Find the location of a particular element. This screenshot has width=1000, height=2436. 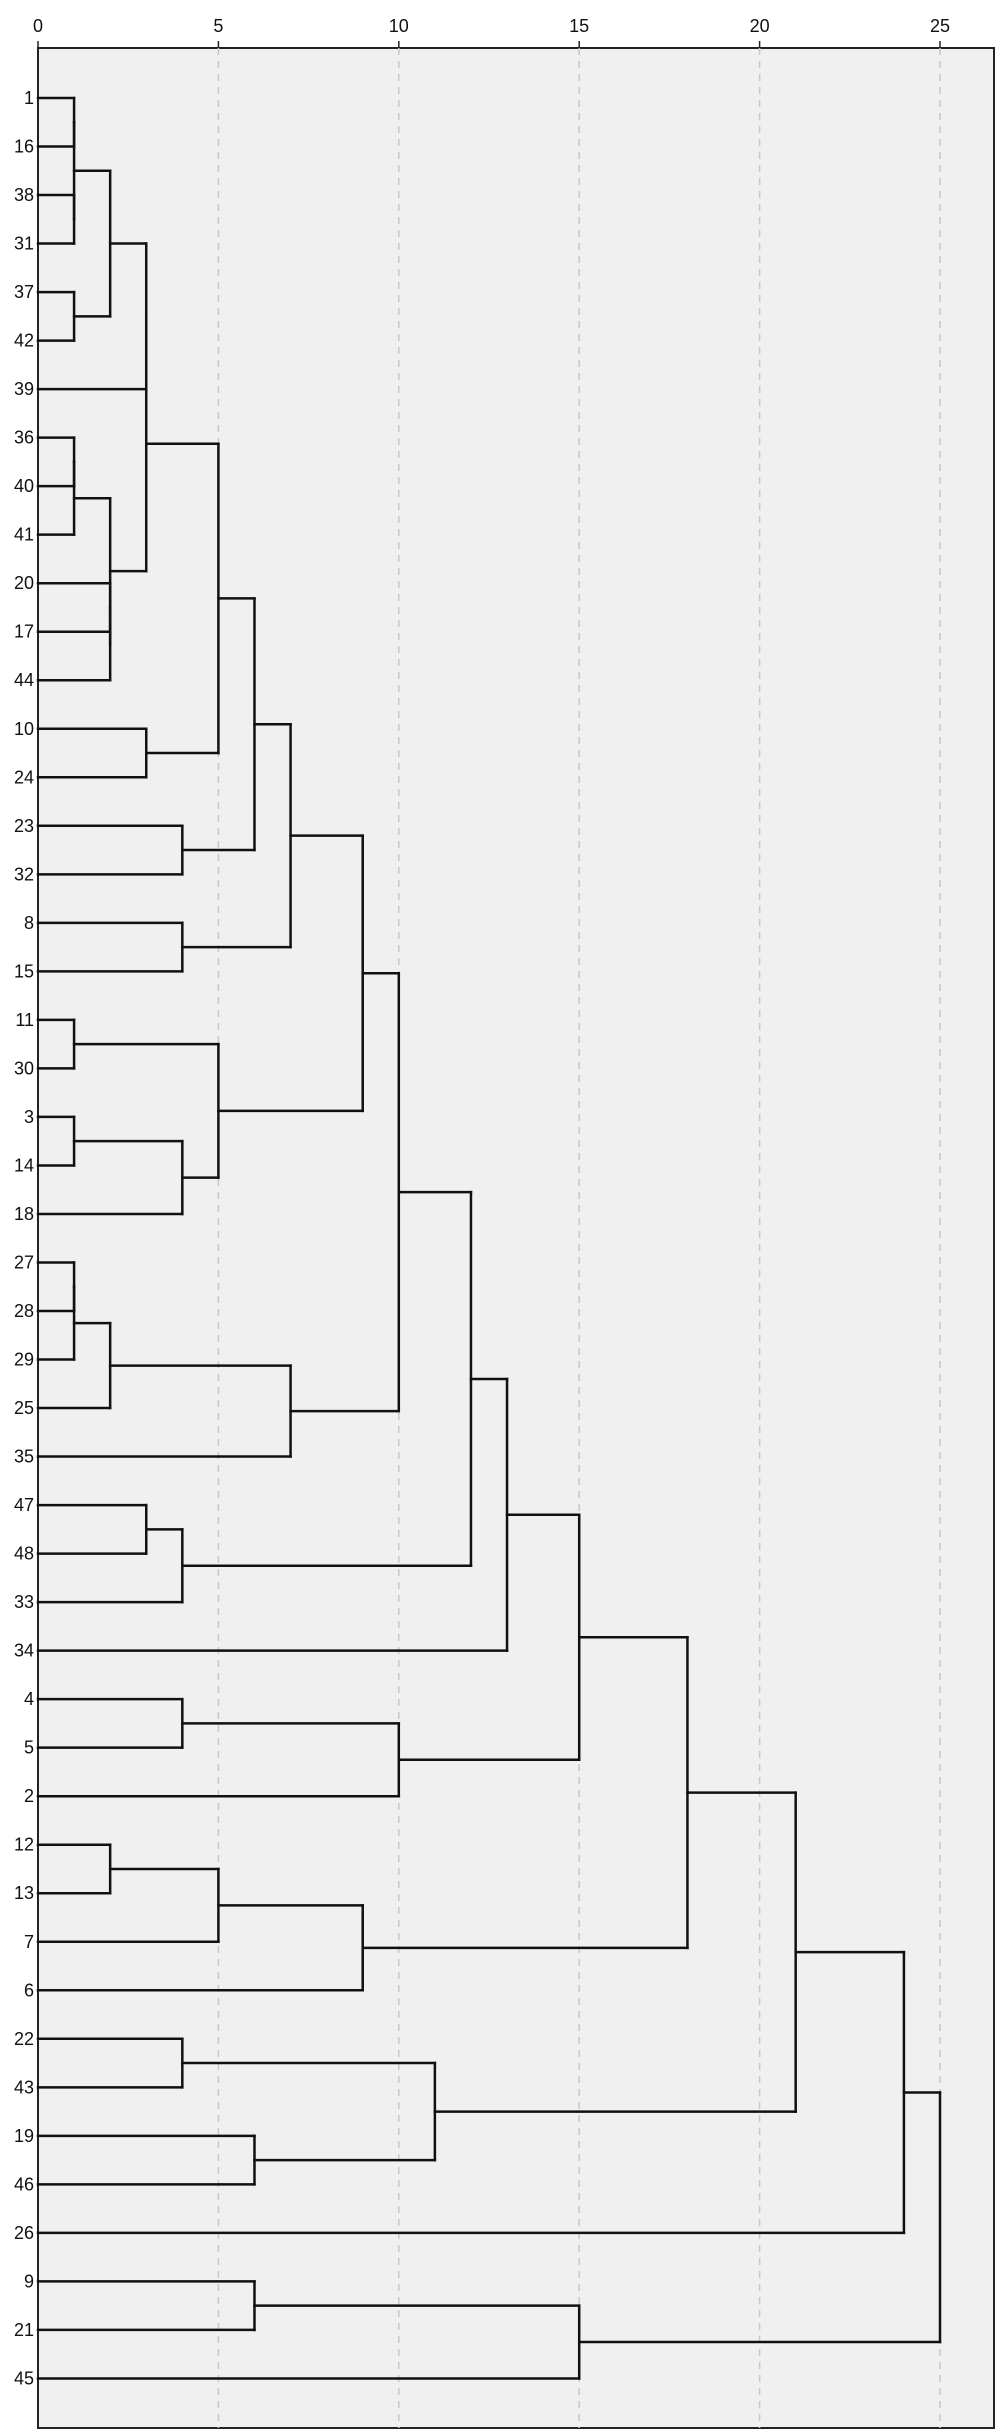

leaf-label-8: 8 is located at coordinates (29, 923).